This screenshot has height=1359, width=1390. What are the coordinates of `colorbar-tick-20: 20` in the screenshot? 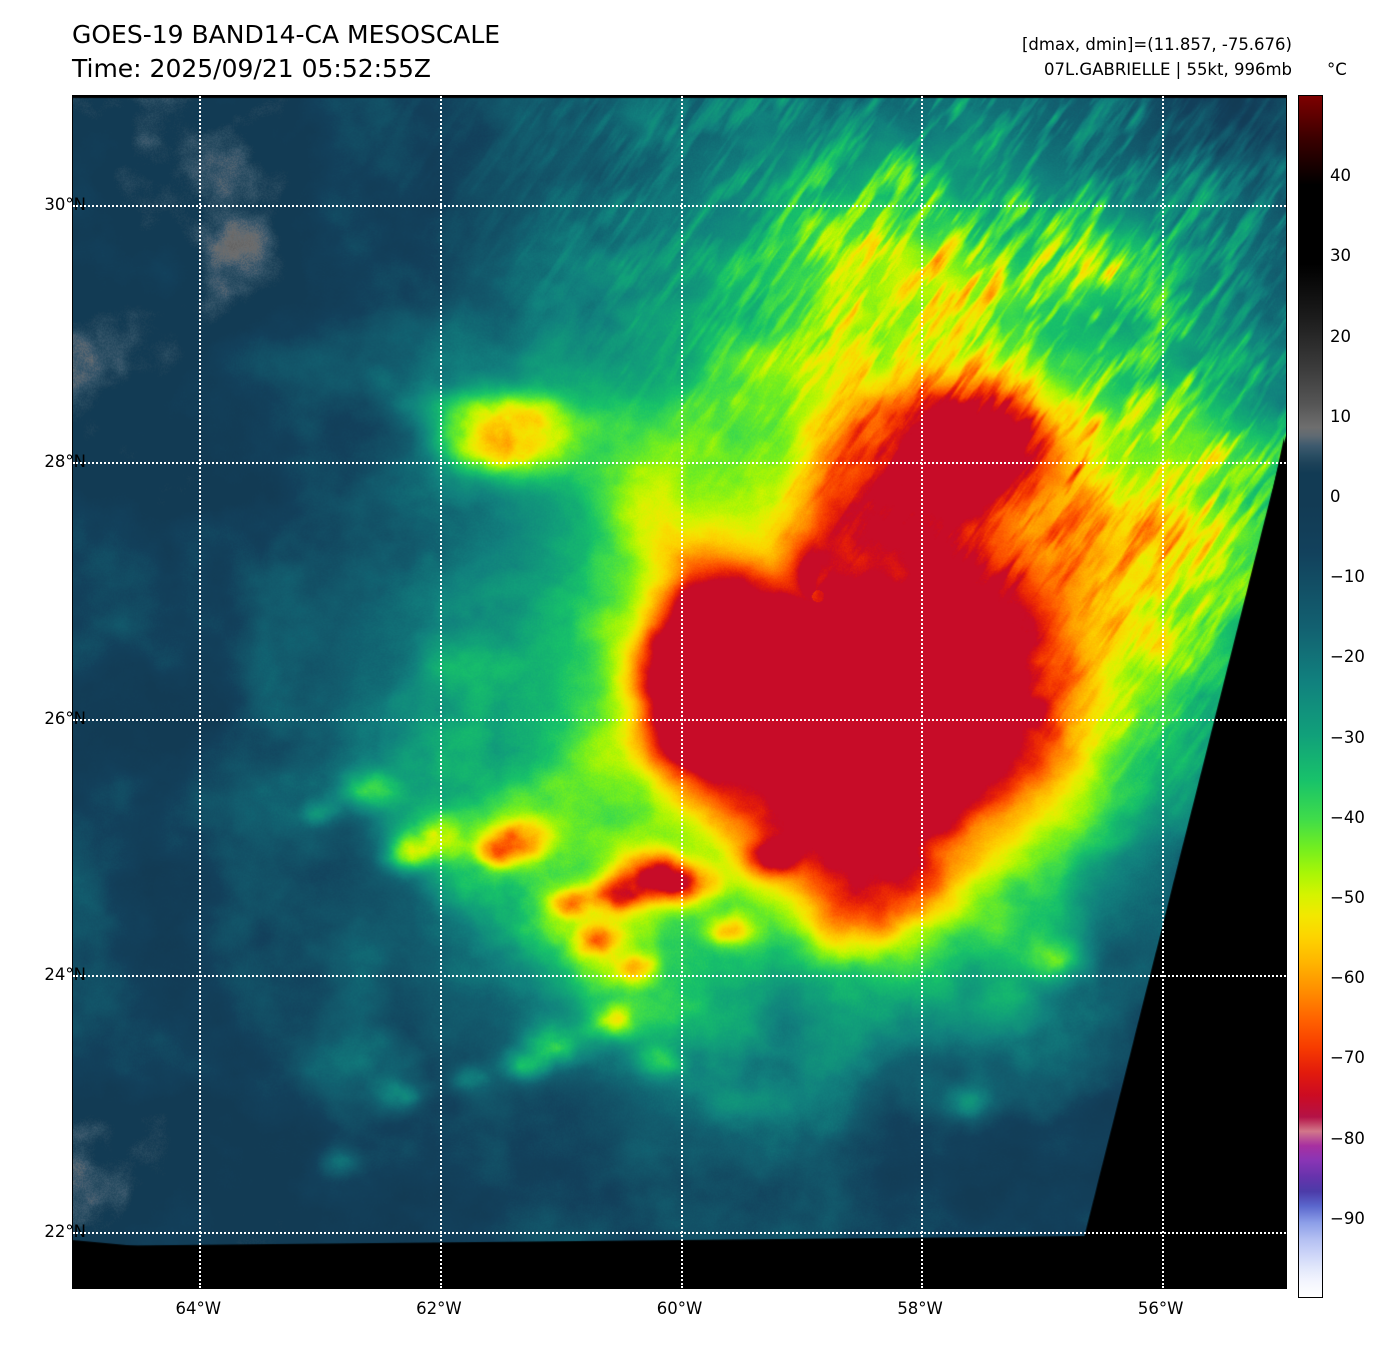 It's located at (1340, 336).